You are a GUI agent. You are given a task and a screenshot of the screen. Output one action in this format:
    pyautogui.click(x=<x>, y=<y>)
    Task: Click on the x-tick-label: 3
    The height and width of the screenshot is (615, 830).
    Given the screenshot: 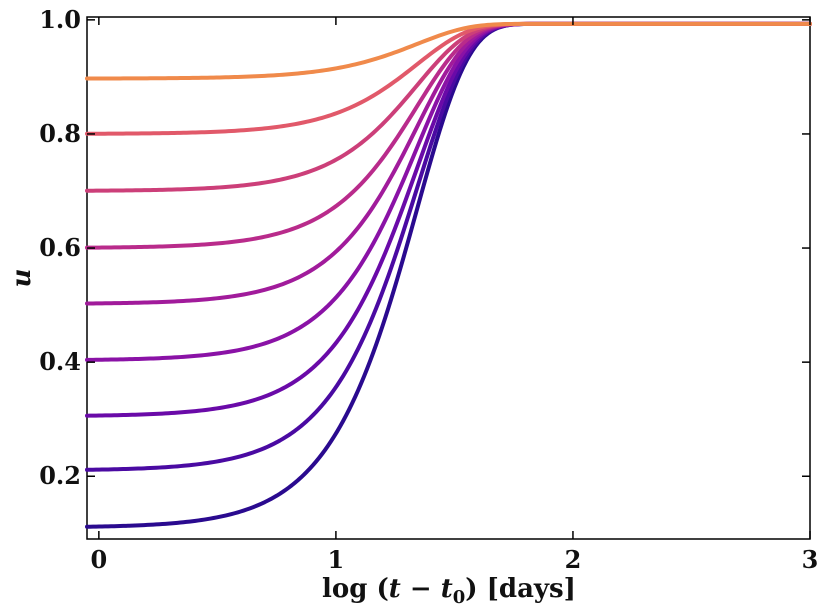 What is the action you would take?
    pyautogui.click(x=810, y=559)
    